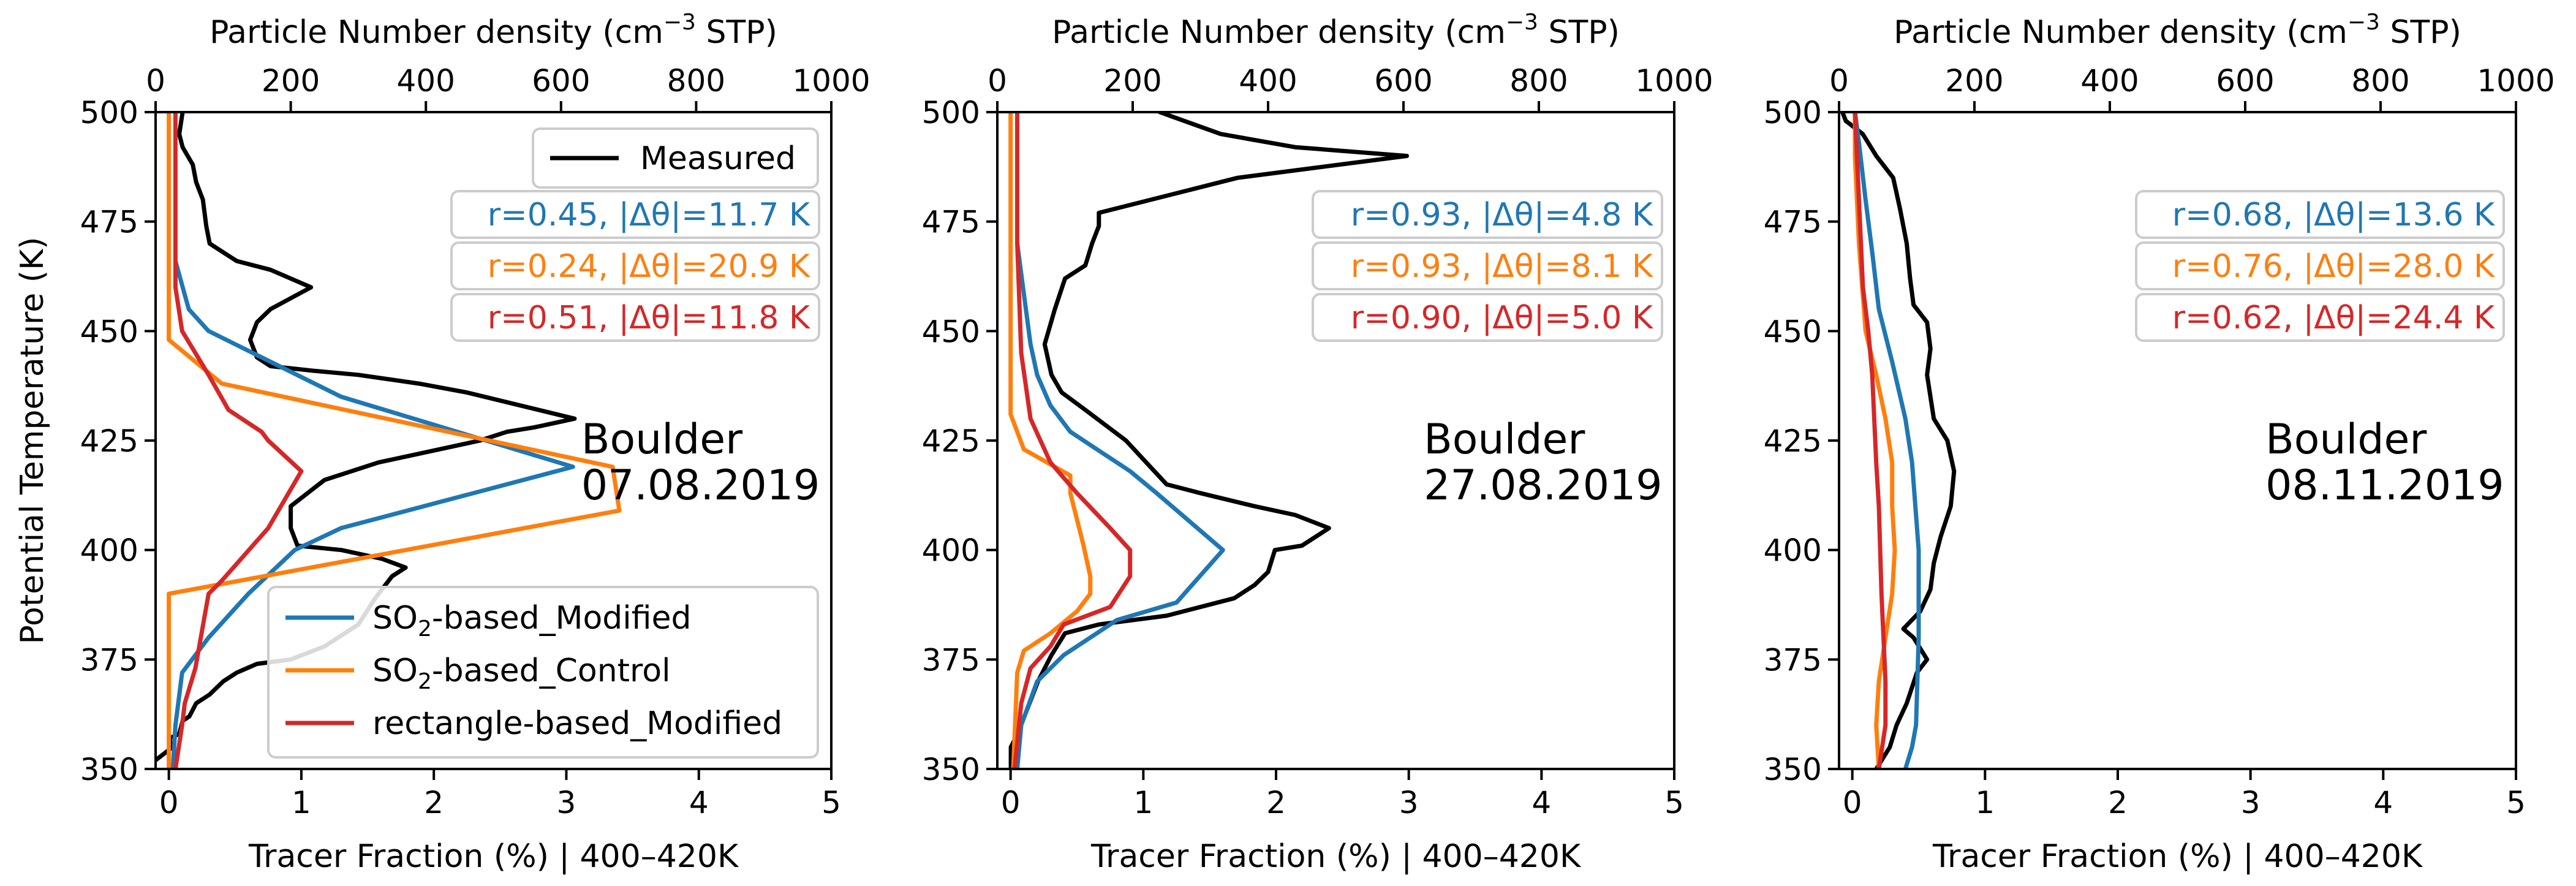 The image size is (2576, 886). I want to click on legend-measured: Measured, so click(675, 158).